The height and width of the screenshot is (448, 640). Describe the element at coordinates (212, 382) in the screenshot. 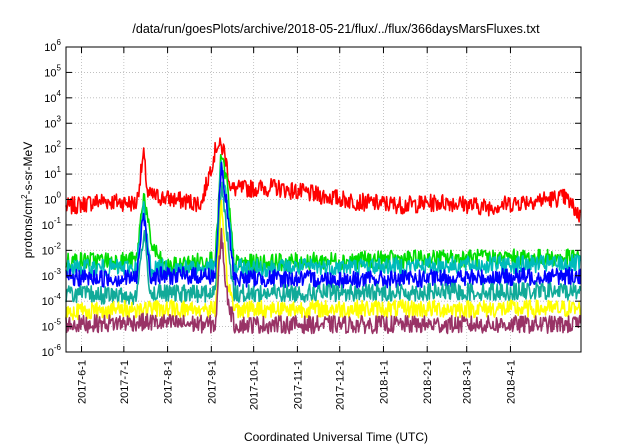

I see `x-tick-label: 2017-9-1` at that location.